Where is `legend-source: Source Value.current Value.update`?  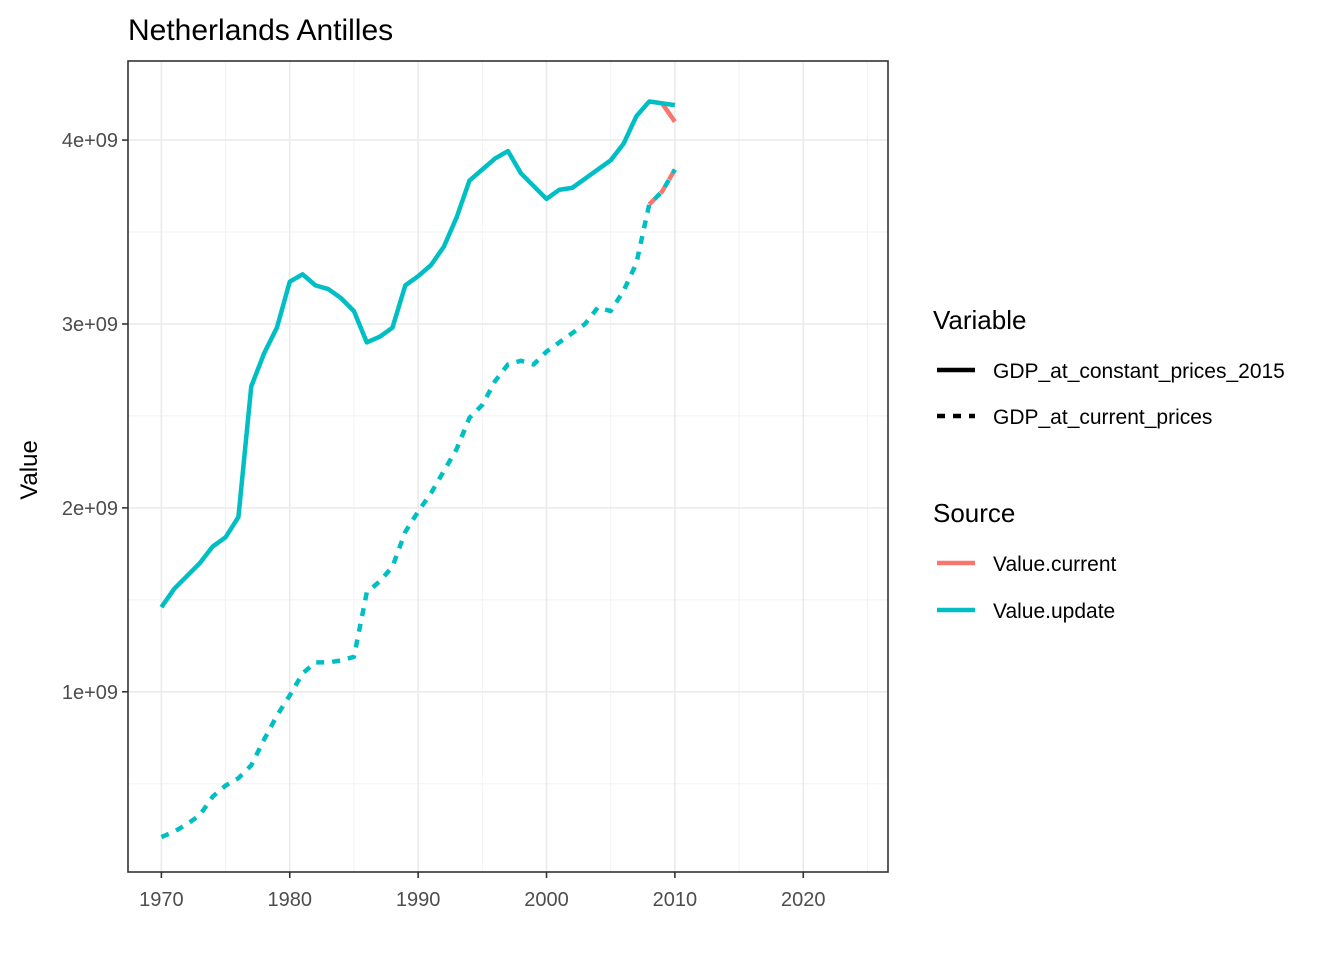
legend-source: Source Value.current Value.update is located at coordinates (1025, 560).